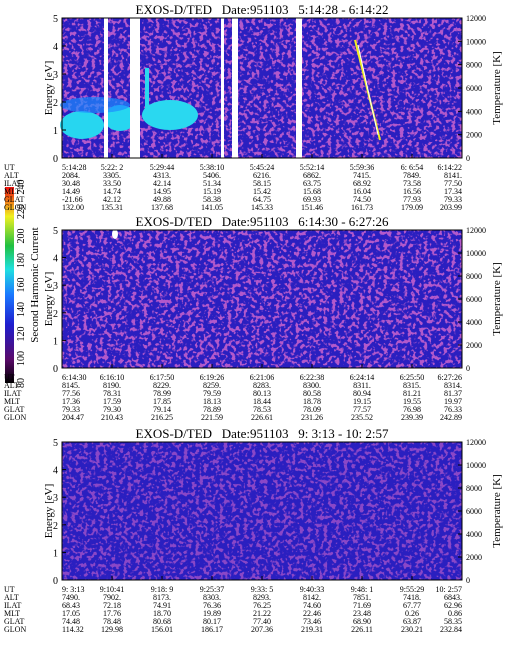  I want to click on row-value: 77.93, so click(412, 199).